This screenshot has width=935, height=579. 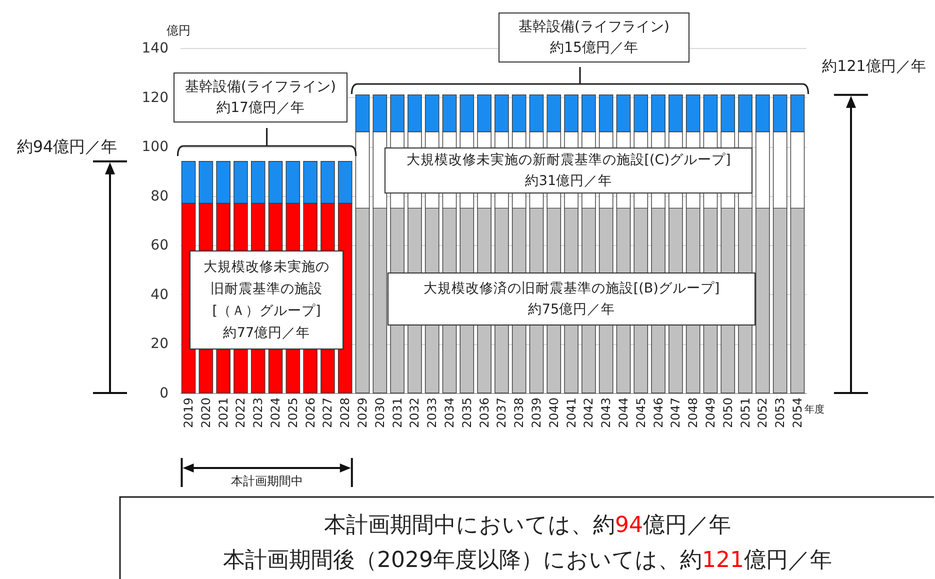 What do you see at coordinates (293, 413) in the screenshot?
I see `x-tick-label: 2025` at bounding box center [293, 413].